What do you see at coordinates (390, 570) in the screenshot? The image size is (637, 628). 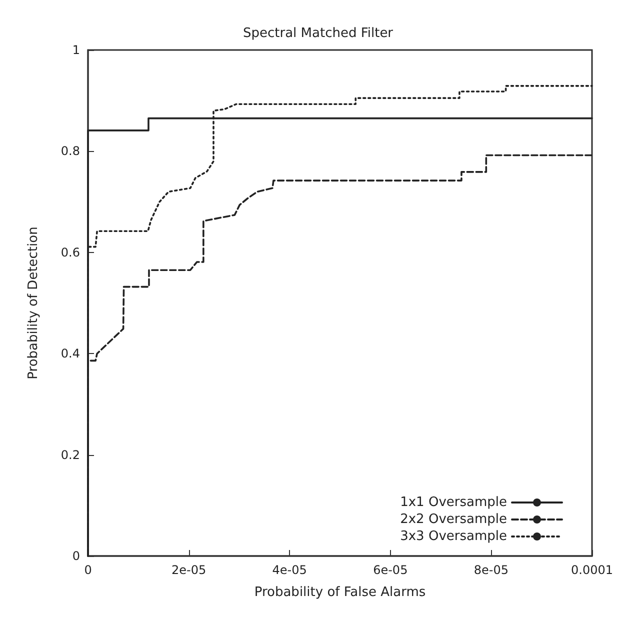 I see `x-tick-label: 6e-05` at bounding box center [390, 570].